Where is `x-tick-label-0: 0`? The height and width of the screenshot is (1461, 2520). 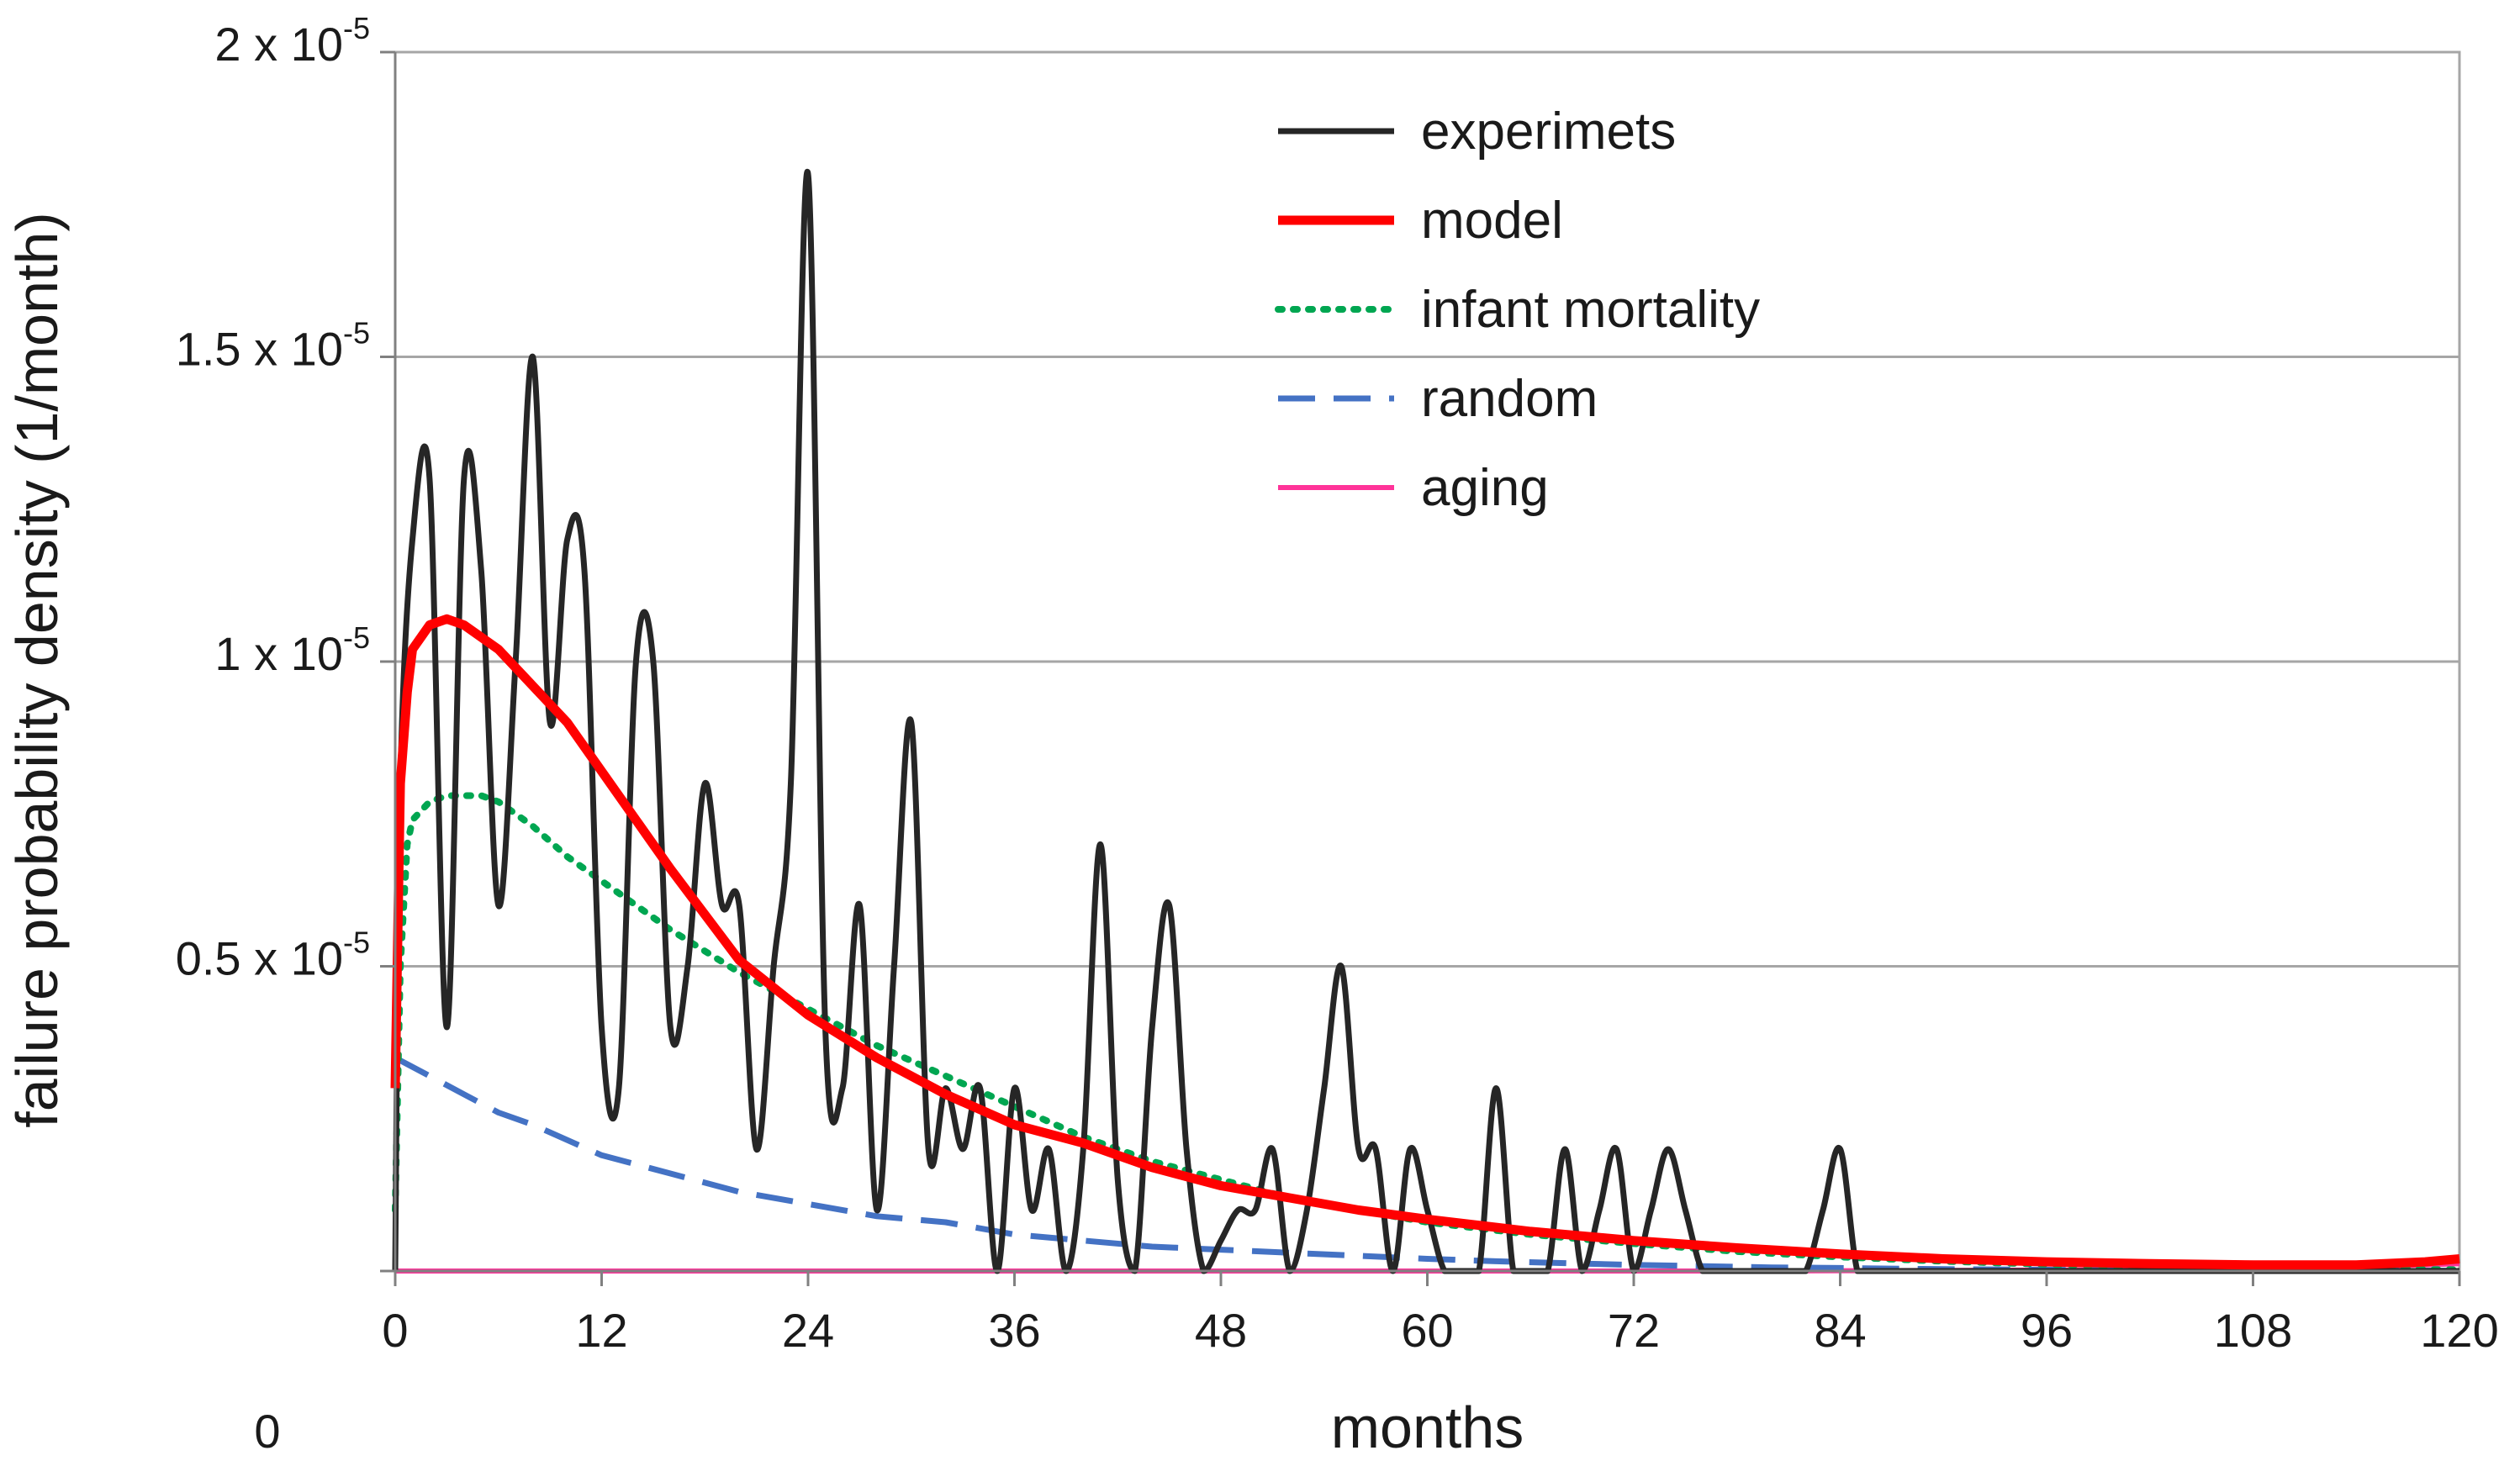
x-tick-label-0: 0 is located at coordinates (395, 1330).